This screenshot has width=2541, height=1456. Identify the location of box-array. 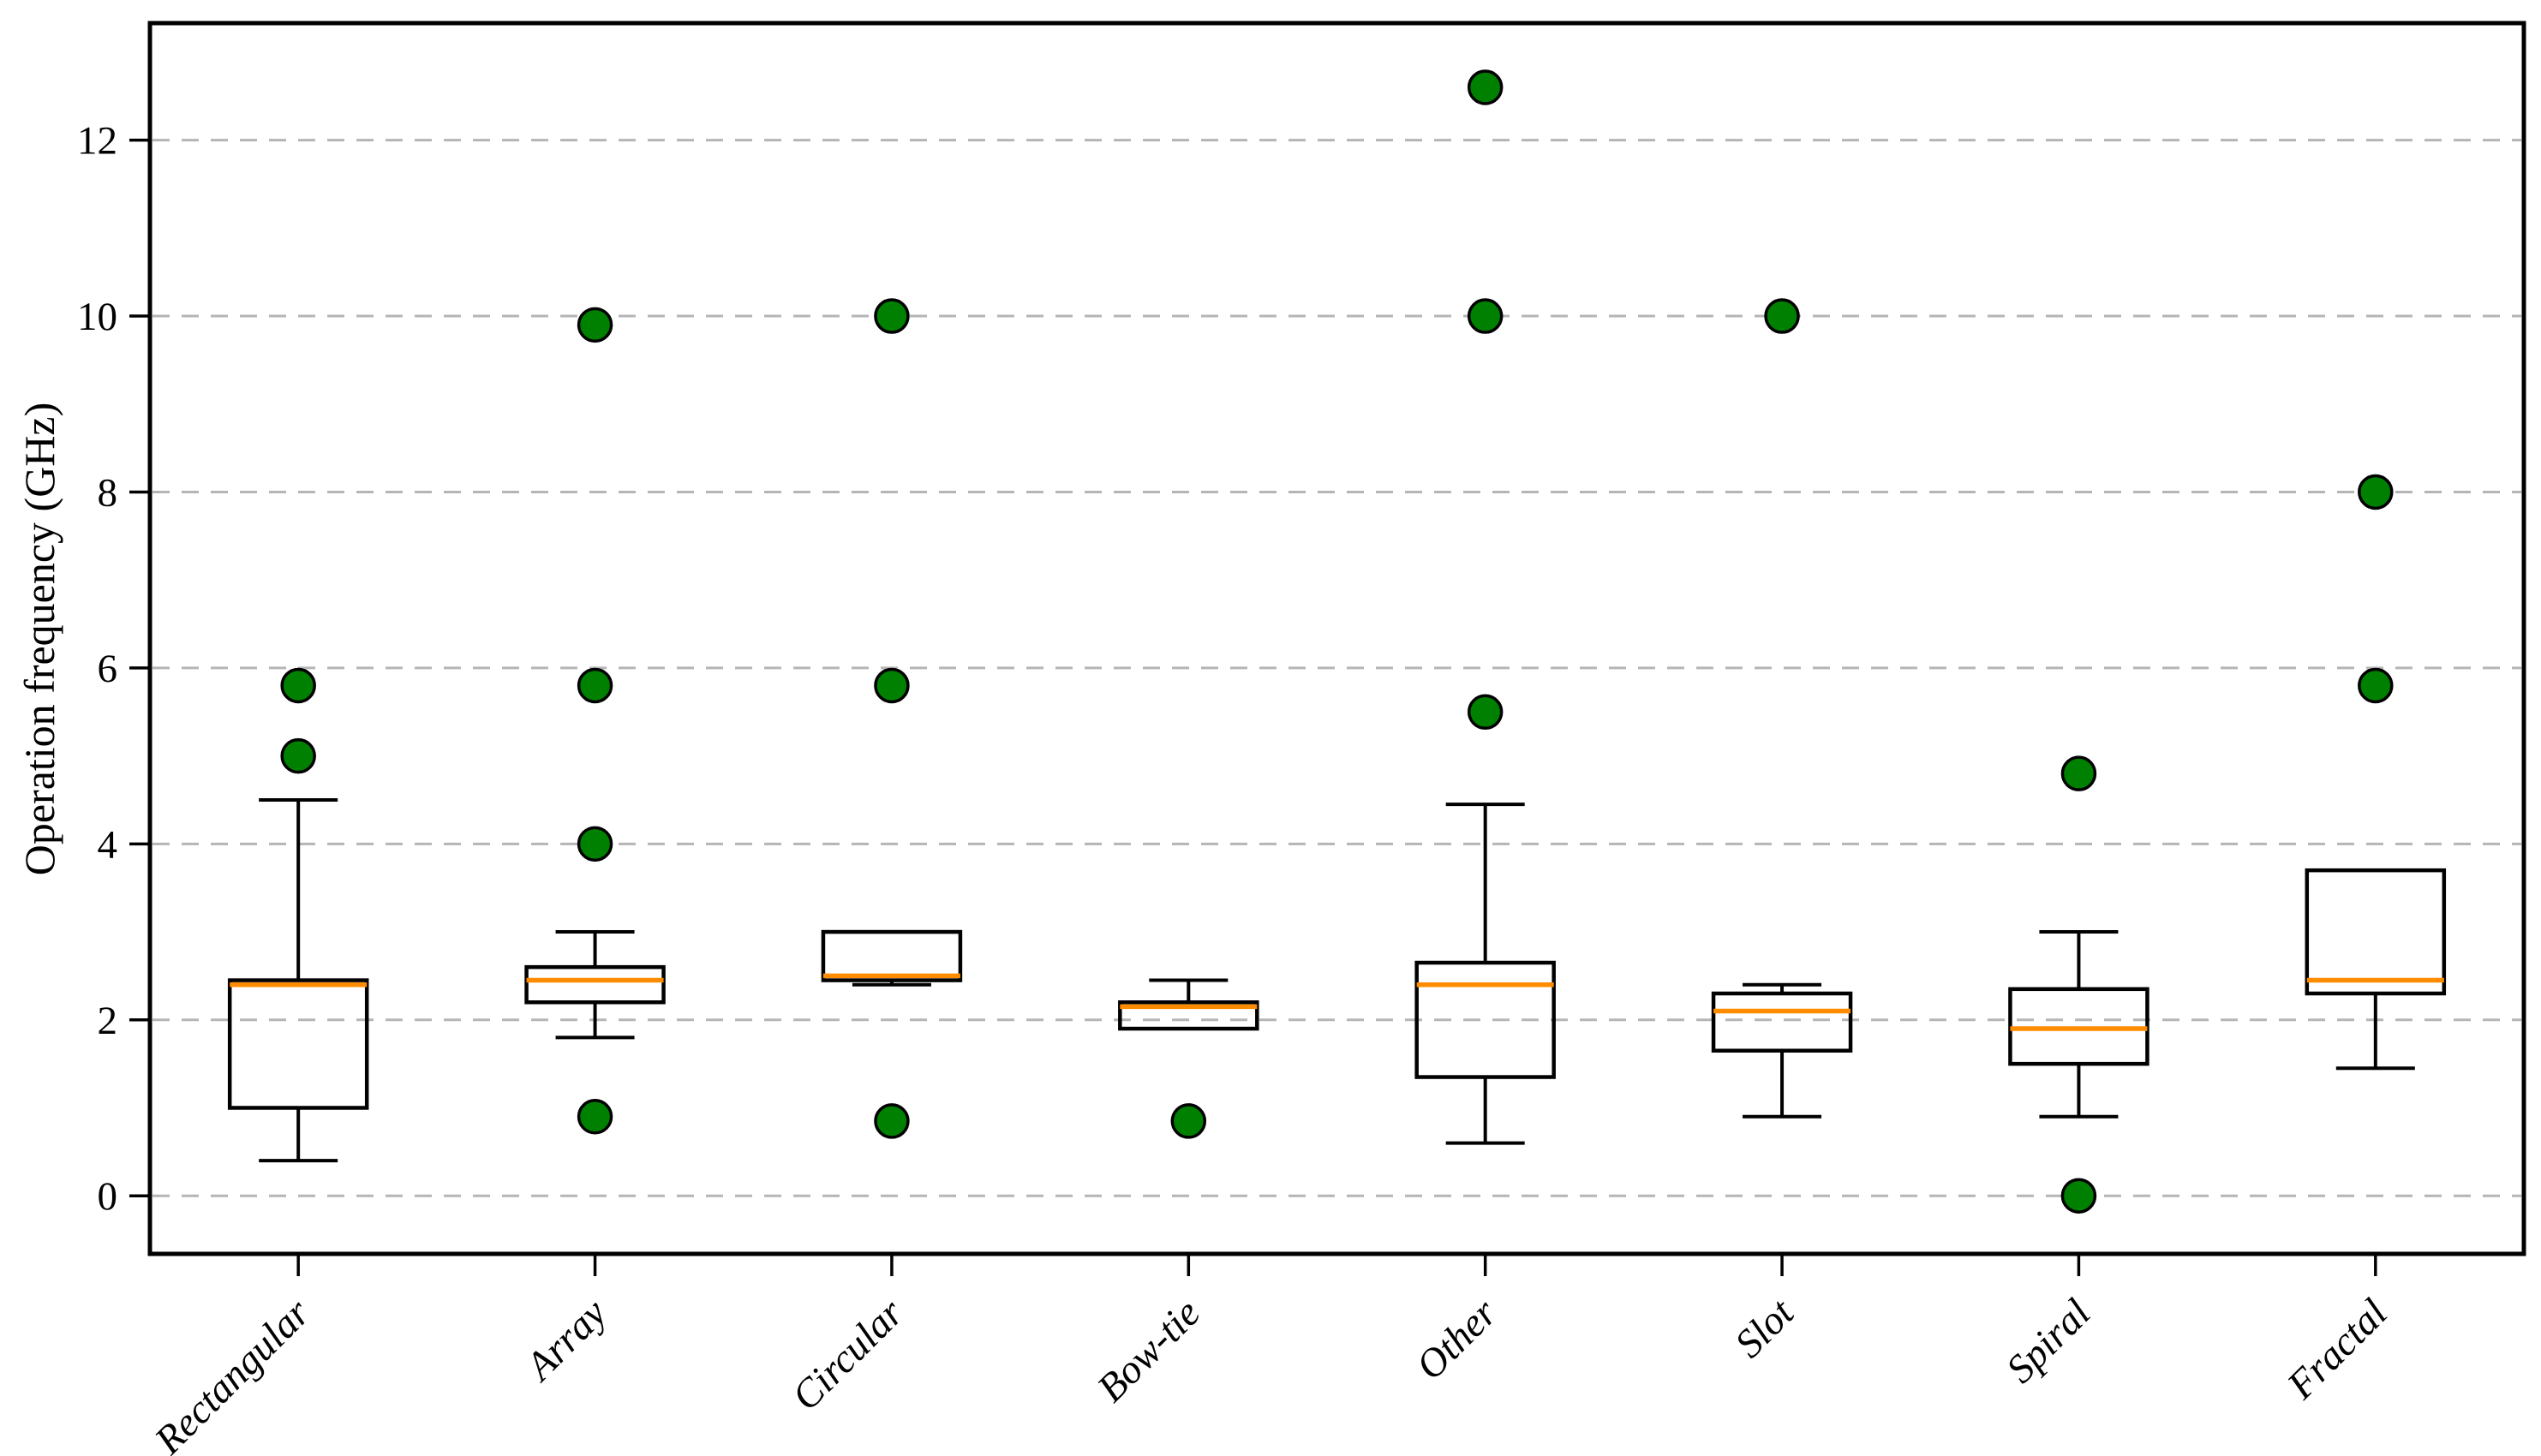
(595, 984).